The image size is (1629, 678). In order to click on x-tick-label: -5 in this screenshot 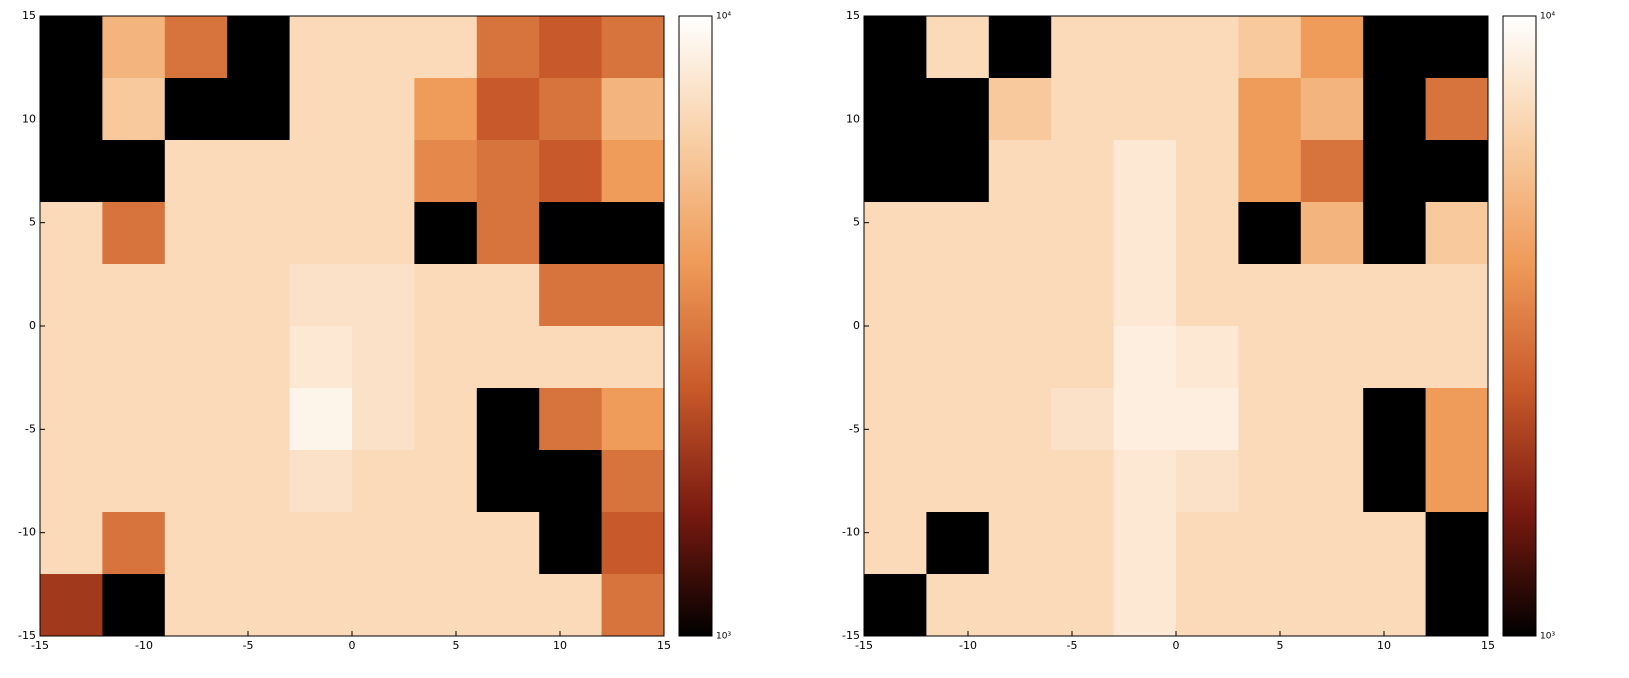, I will do `click(1072, 645)`.